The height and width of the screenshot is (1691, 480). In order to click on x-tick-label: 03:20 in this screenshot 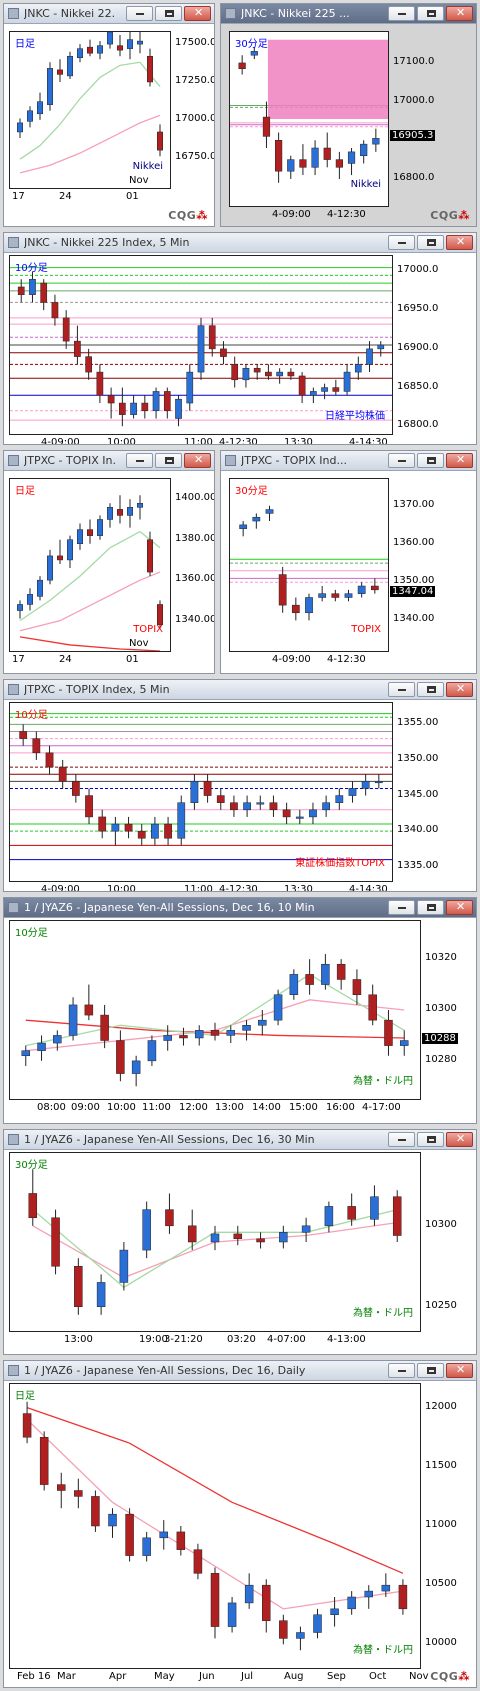, I will do `click(241, 1339)`.